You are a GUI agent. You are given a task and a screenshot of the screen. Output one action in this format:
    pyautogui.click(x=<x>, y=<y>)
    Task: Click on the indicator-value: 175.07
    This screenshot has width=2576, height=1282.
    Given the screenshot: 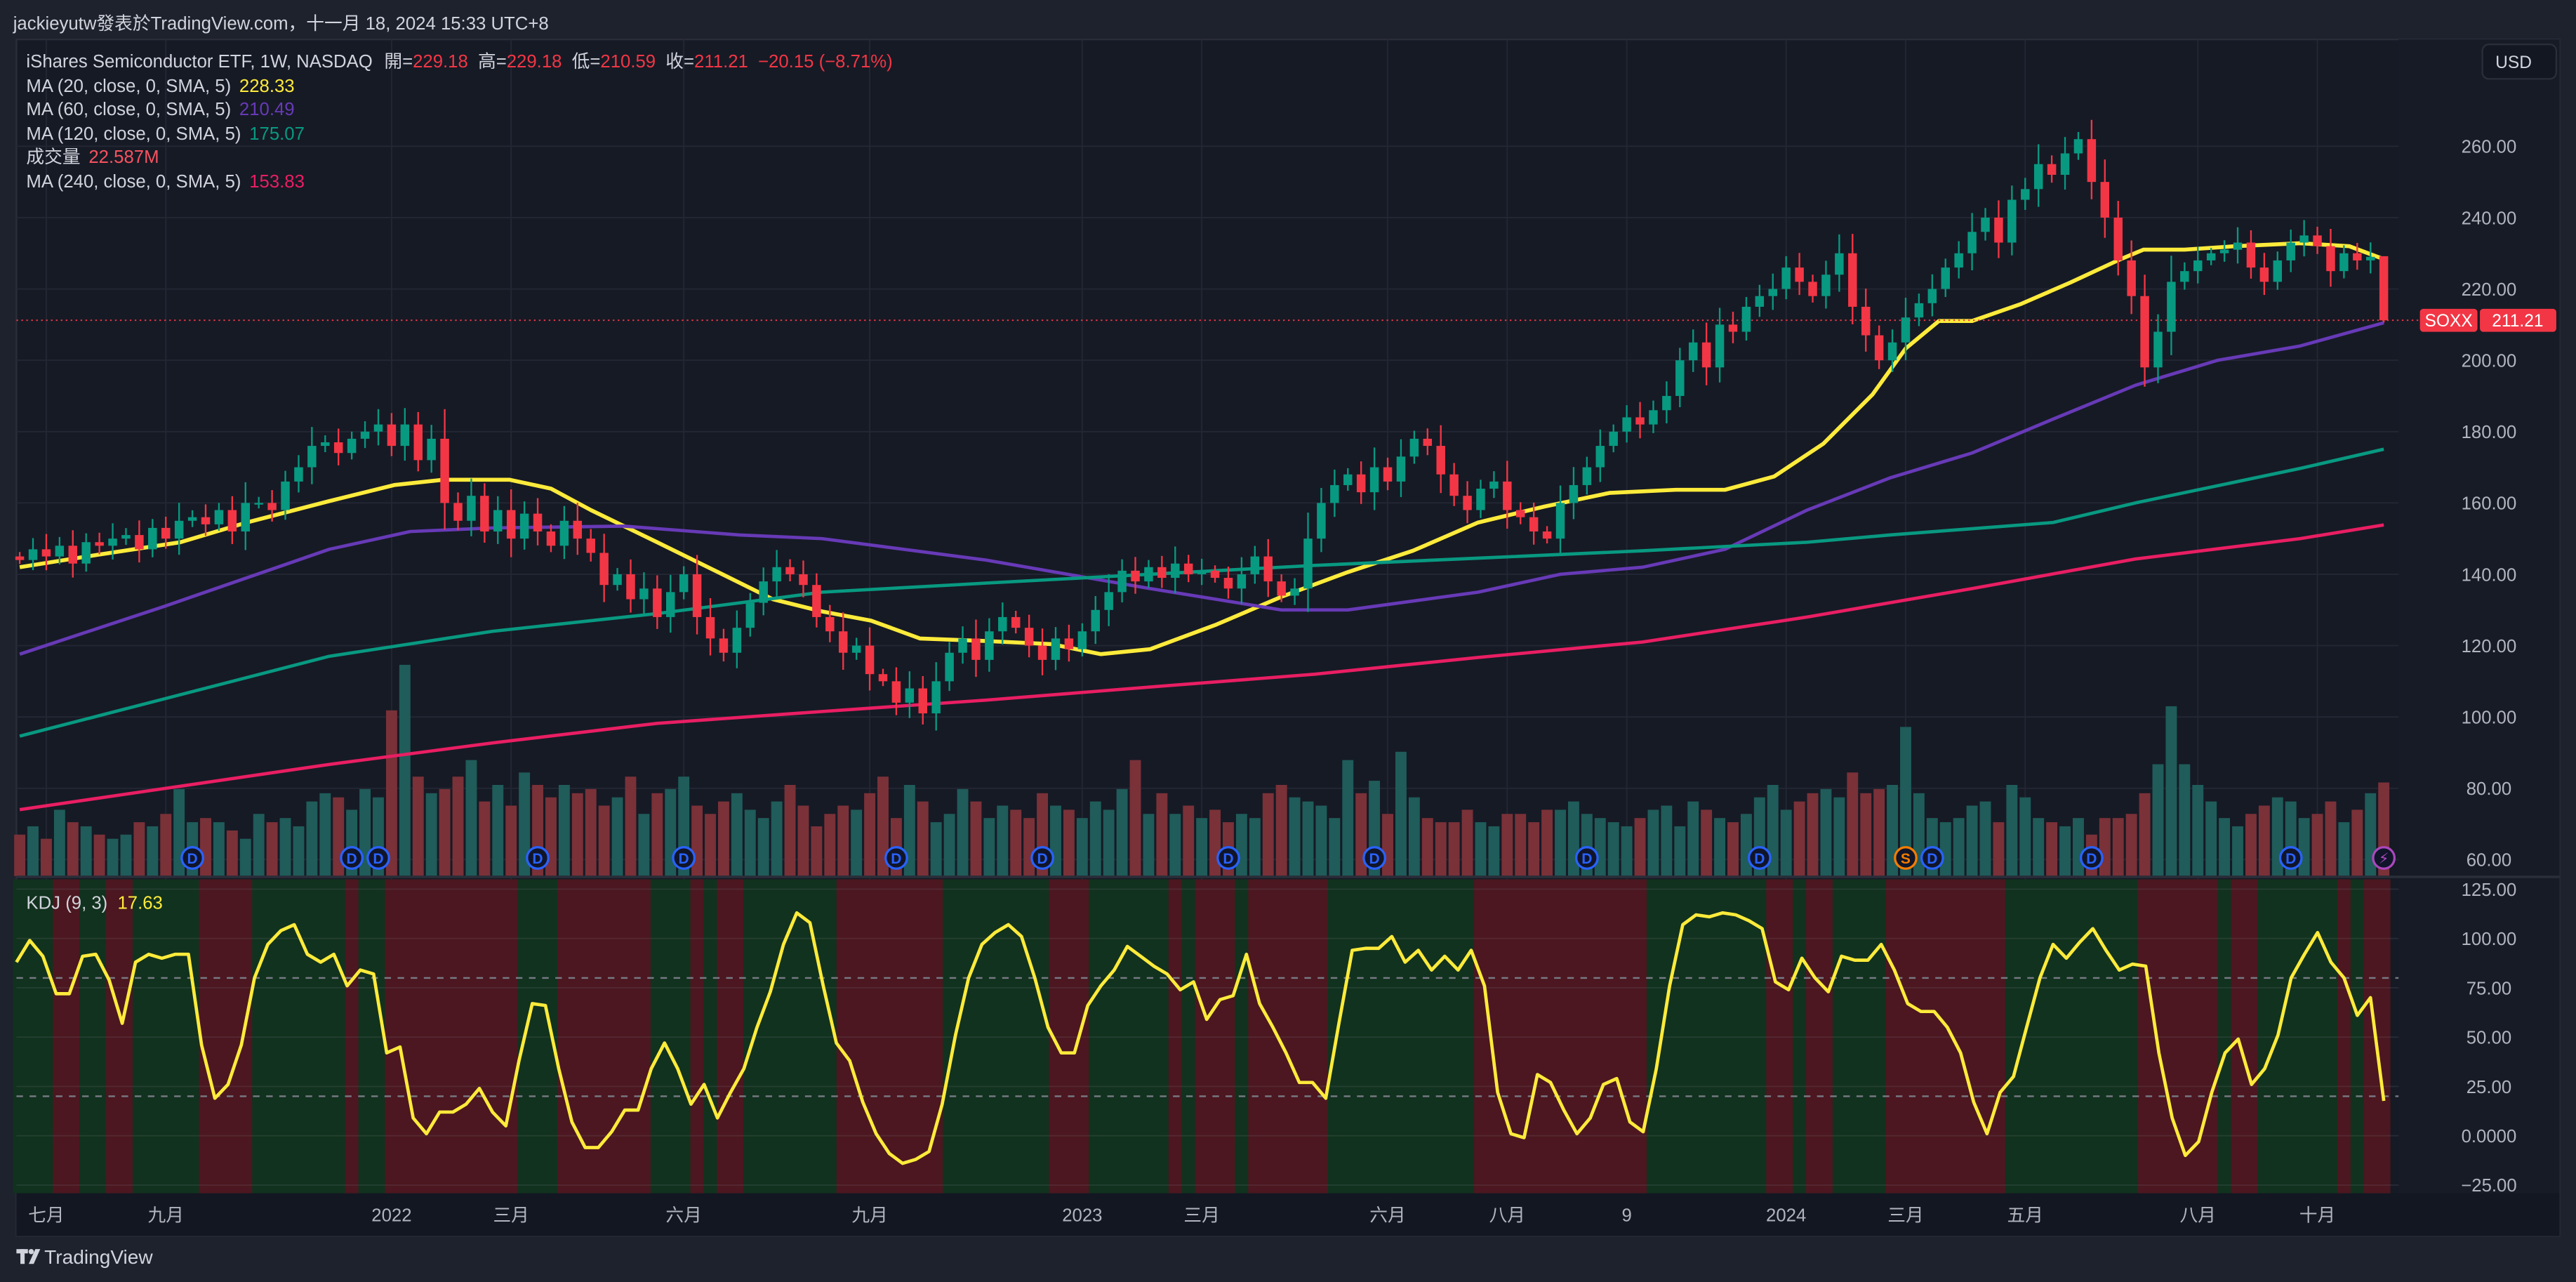 What is the action you would take?
    pyautogui.click(x=277, y=134)
    